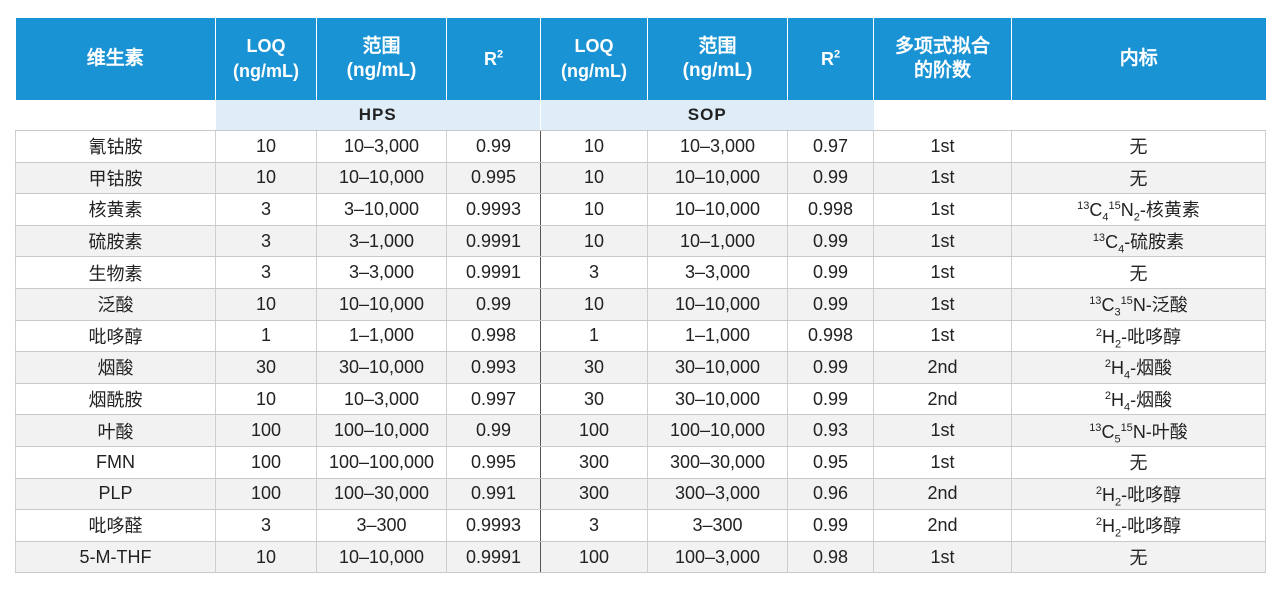  Describe the element at coordinates (266, 59) in the screenshot. I see `header-hps-loq: LOQ (ng/mL)` at that location.